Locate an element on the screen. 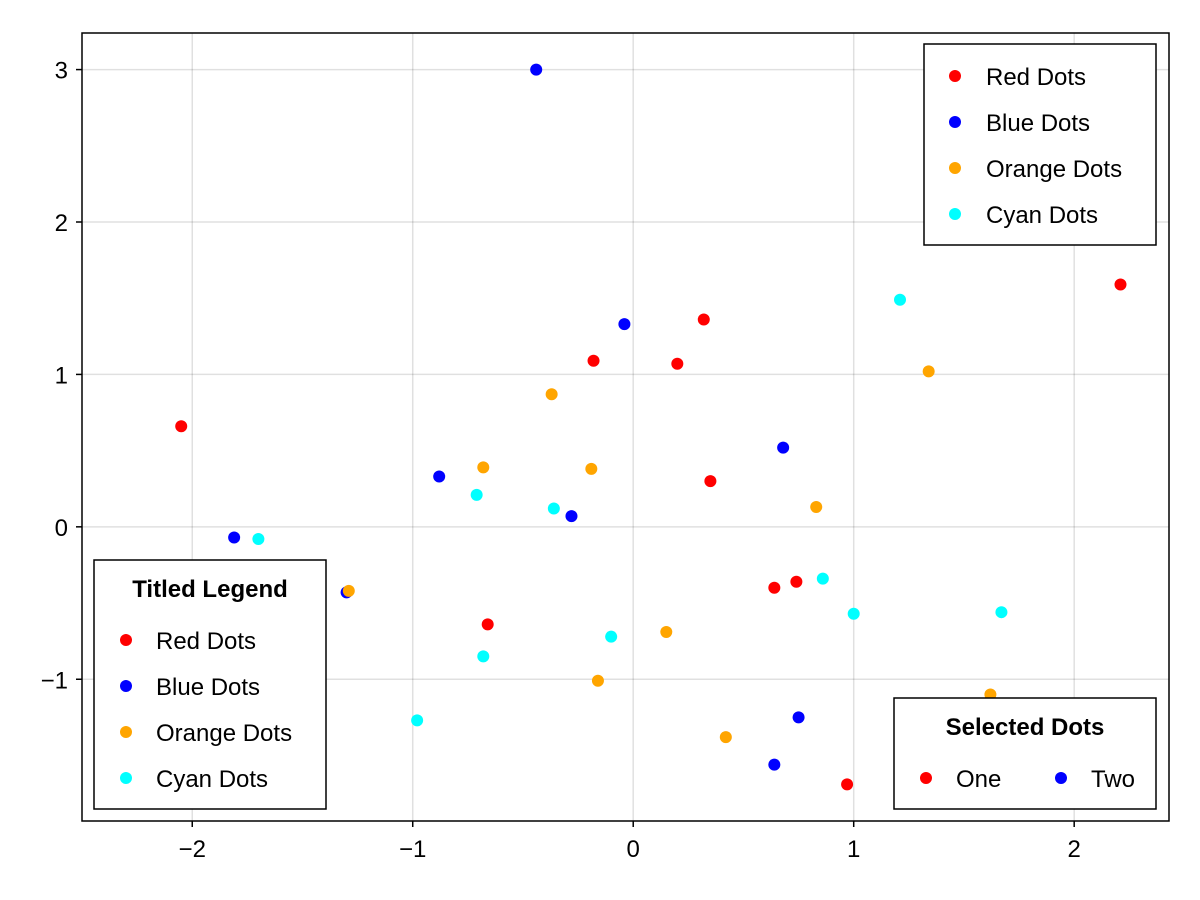 This screenshot has height=900, width=1200. legend-bottom-right-box is located at coordinates (1025, 753).